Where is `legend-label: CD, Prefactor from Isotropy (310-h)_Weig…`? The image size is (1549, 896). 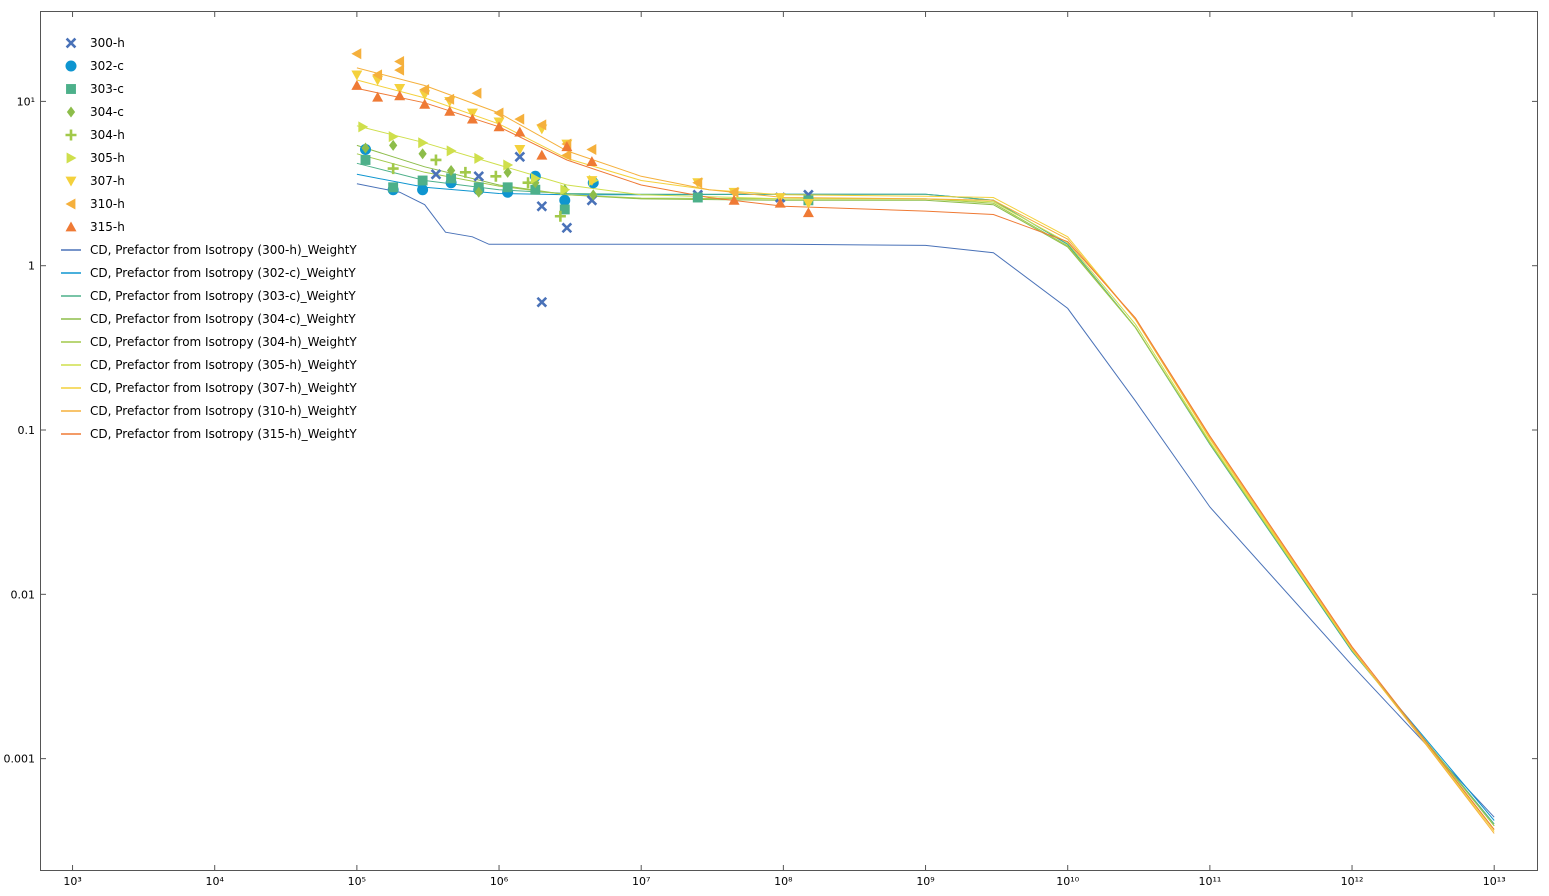 legend-label: CD, Prefactor from Isotropy (310-h)_Weig… is located at coordinates (223, 411).